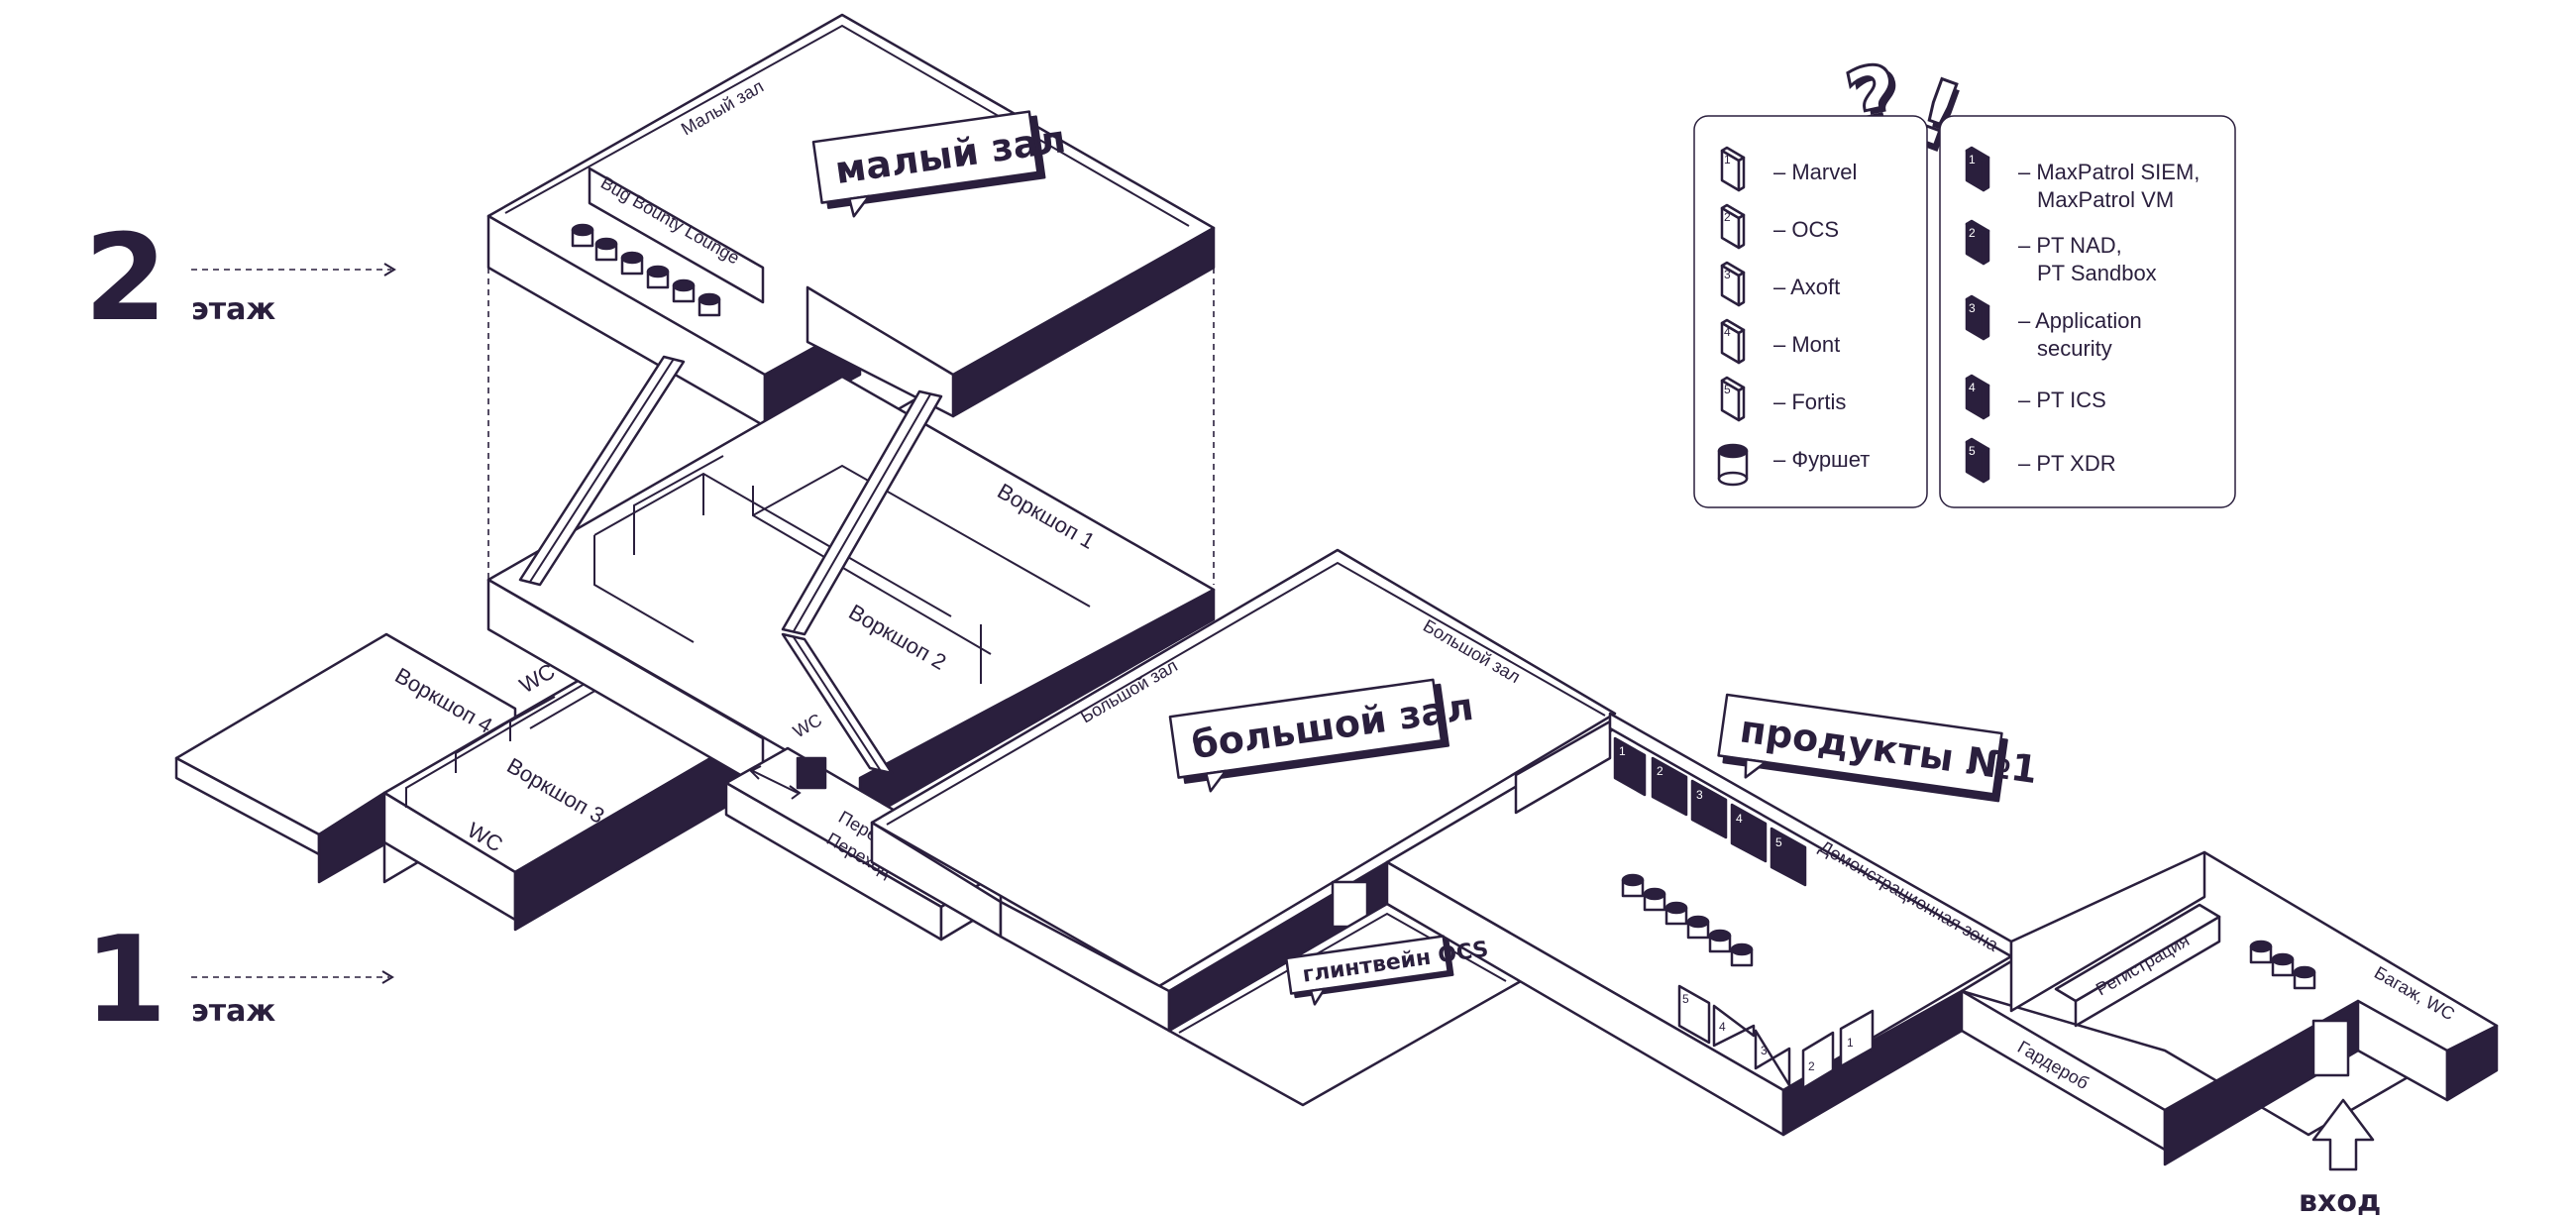 This screenshot has width=2576, height=1219. What do you see at coordinates (940, 164) in the screenshot?
I see `tag-small-hall: малый зал` at bounding box center [940, 164].